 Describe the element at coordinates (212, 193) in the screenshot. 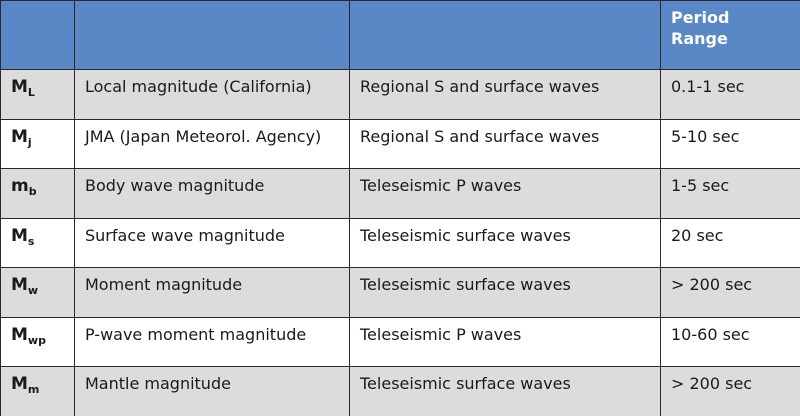

I see `magnitude-name: Body wave magnitude` at that location.